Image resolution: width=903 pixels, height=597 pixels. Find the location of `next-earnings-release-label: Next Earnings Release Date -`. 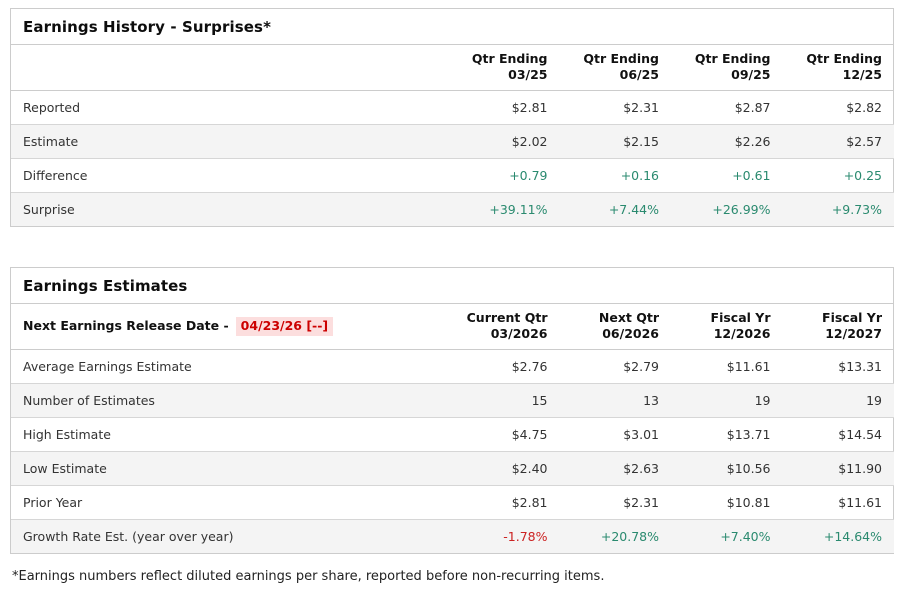

next-earnings-release-label: Next Earnings Release Date - is located at coordinates (126, 326).